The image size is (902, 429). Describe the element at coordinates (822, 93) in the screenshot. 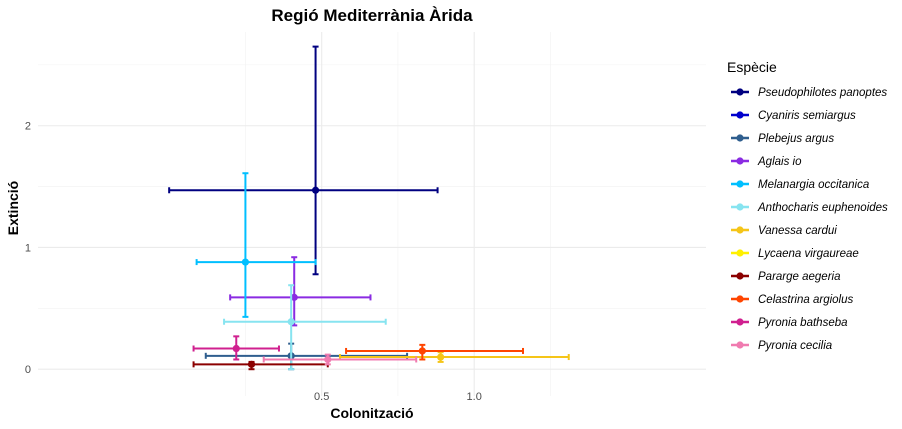

I see `legend-label: Pseudophilotes panoptes` at that location.